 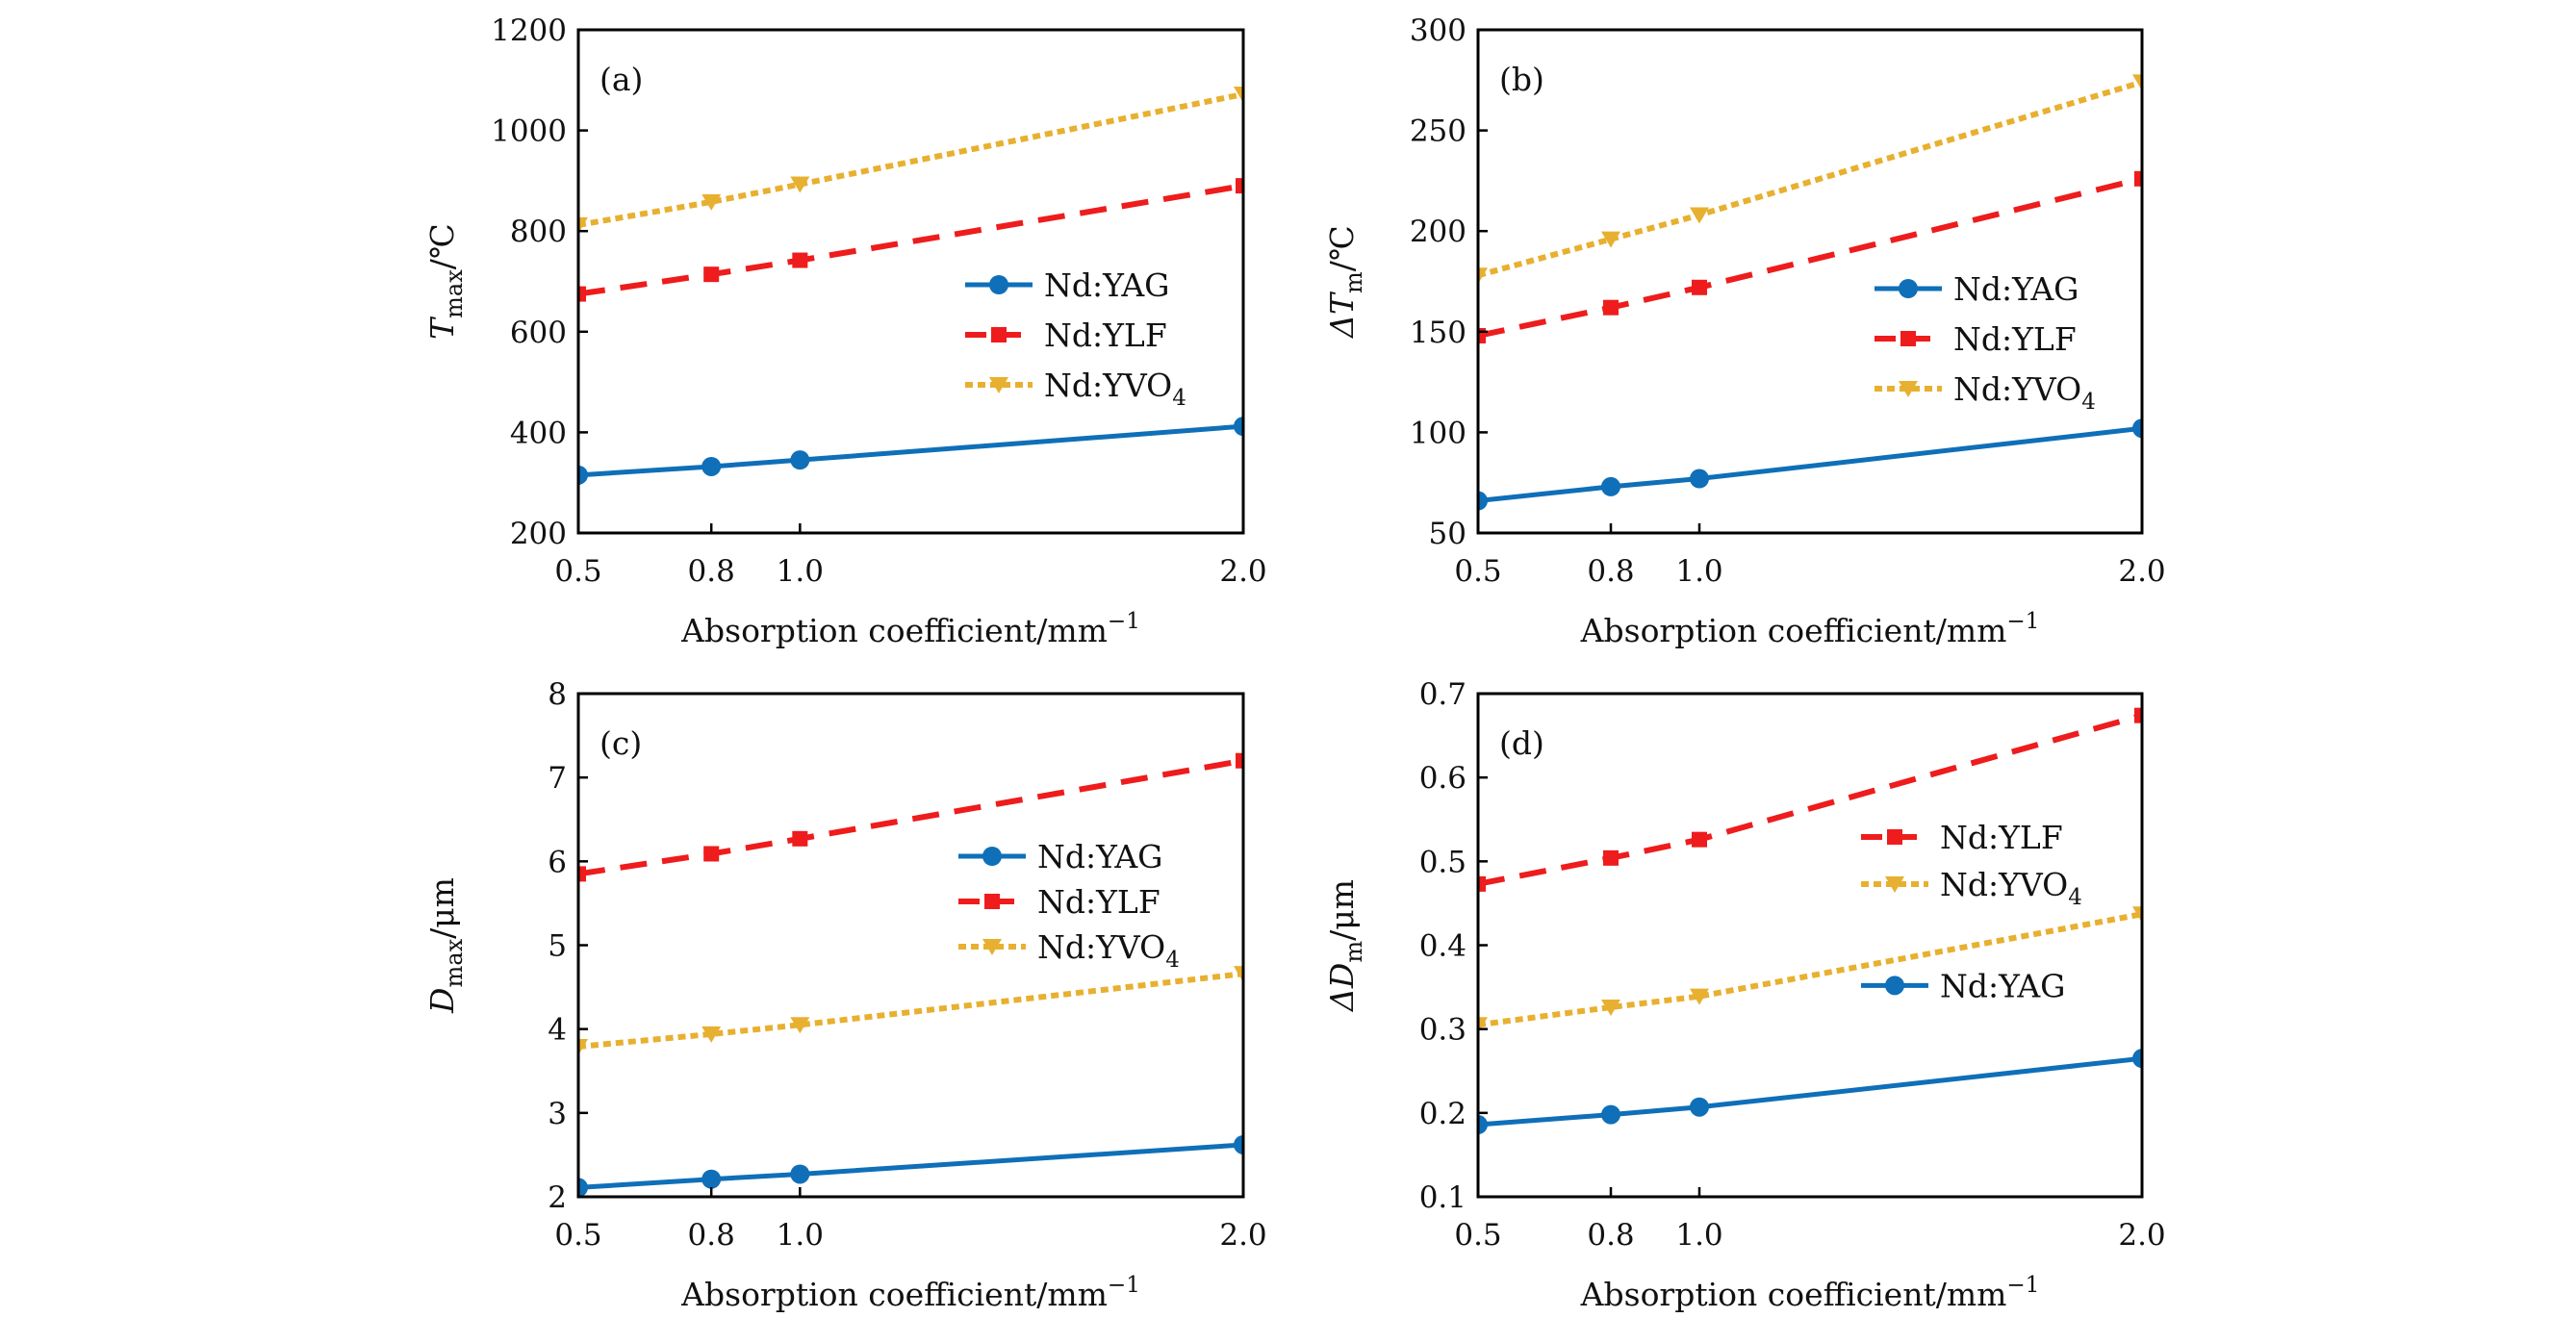 I want to click on y-tick-label: 250, so click(x=1438, y=131).